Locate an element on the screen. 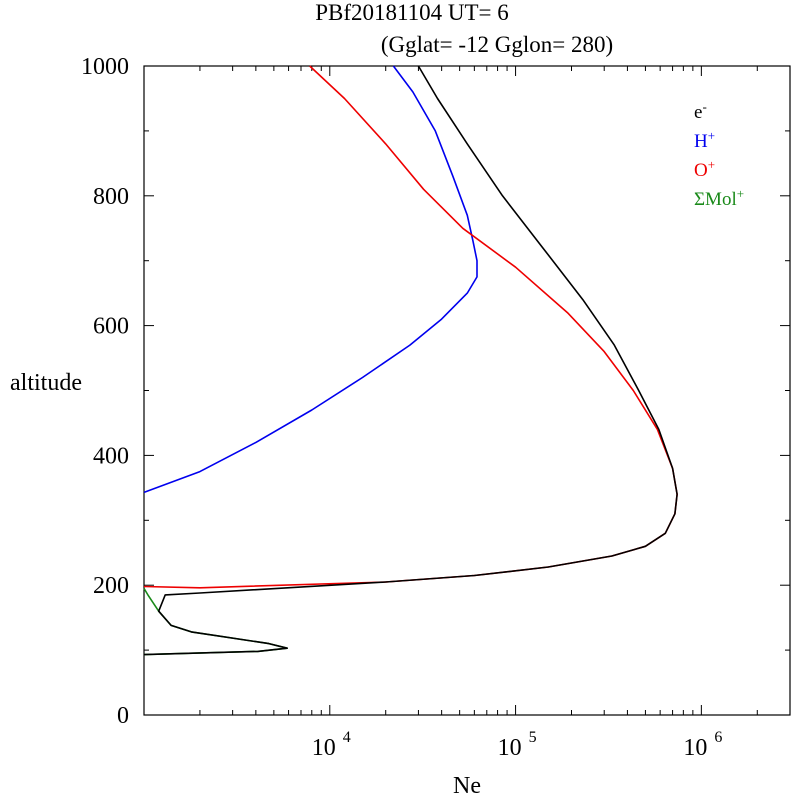 The image size is (792, 795). y-axis-label: altitude is located at coordinates (46, 383).